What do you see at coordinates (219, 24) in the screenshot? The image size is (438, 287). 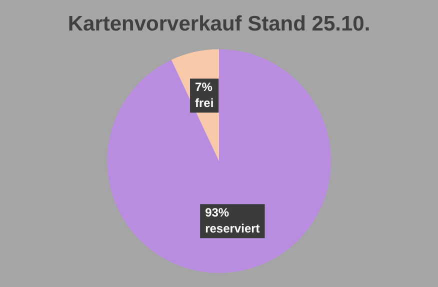 I see `chart-title: Kartenvorverkauf Stand 25.10.` at bounding box center [219, 24].